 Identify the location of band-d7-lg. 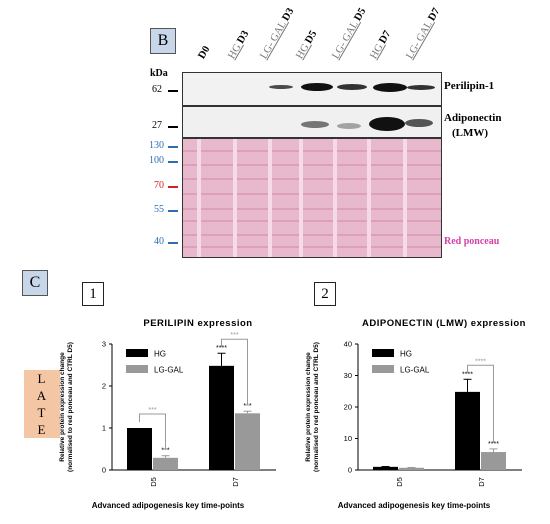
(421, 87).